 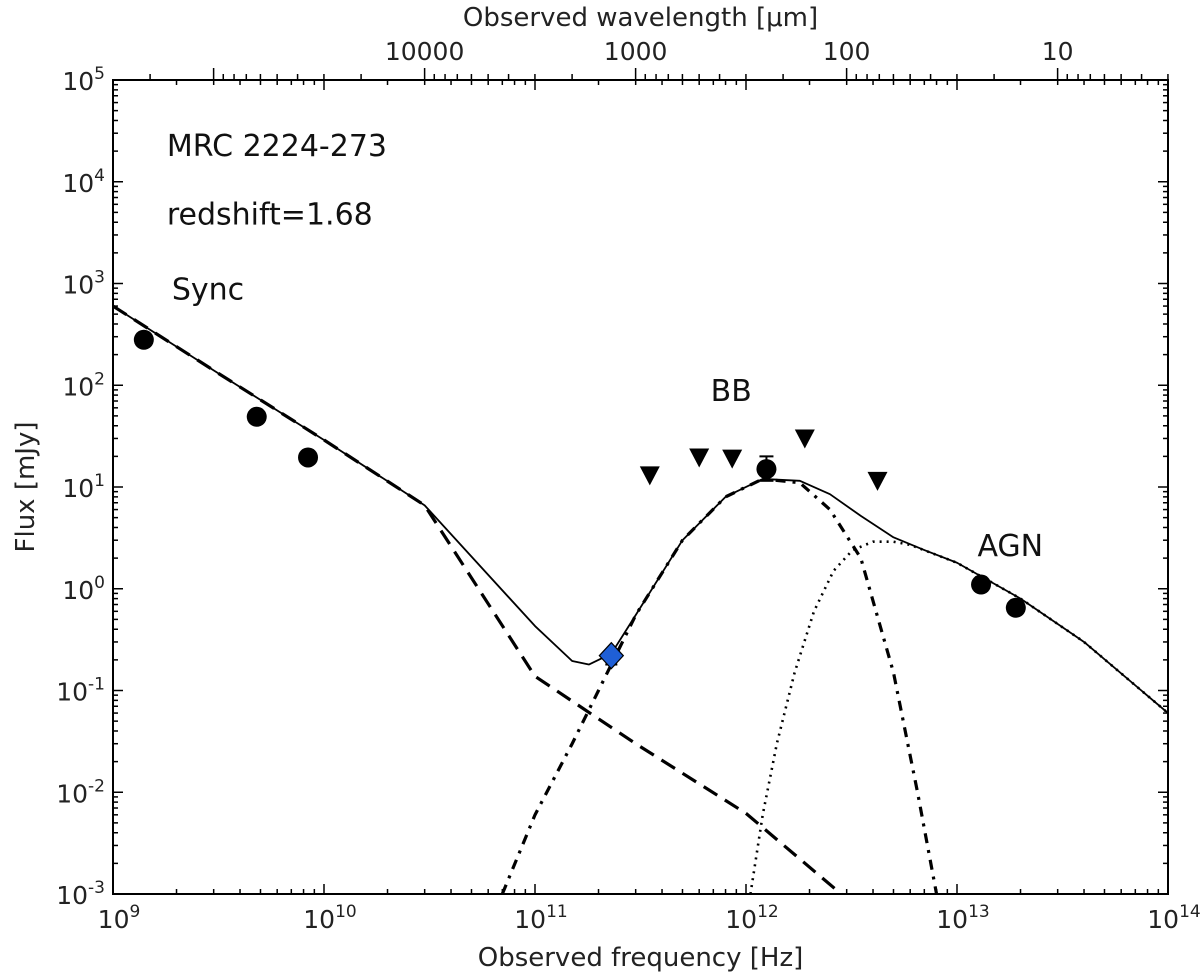 What do you see at coordinates (731, 391) in the screenshot?
I see `annotation-label: BB` at bounding box center [731, 391].